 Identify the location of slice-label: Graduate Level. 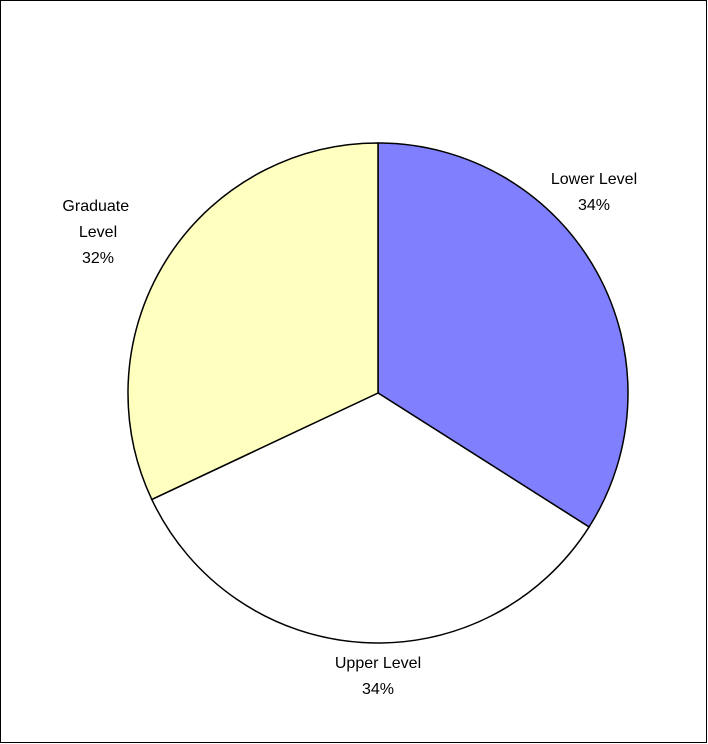
(97, 219).